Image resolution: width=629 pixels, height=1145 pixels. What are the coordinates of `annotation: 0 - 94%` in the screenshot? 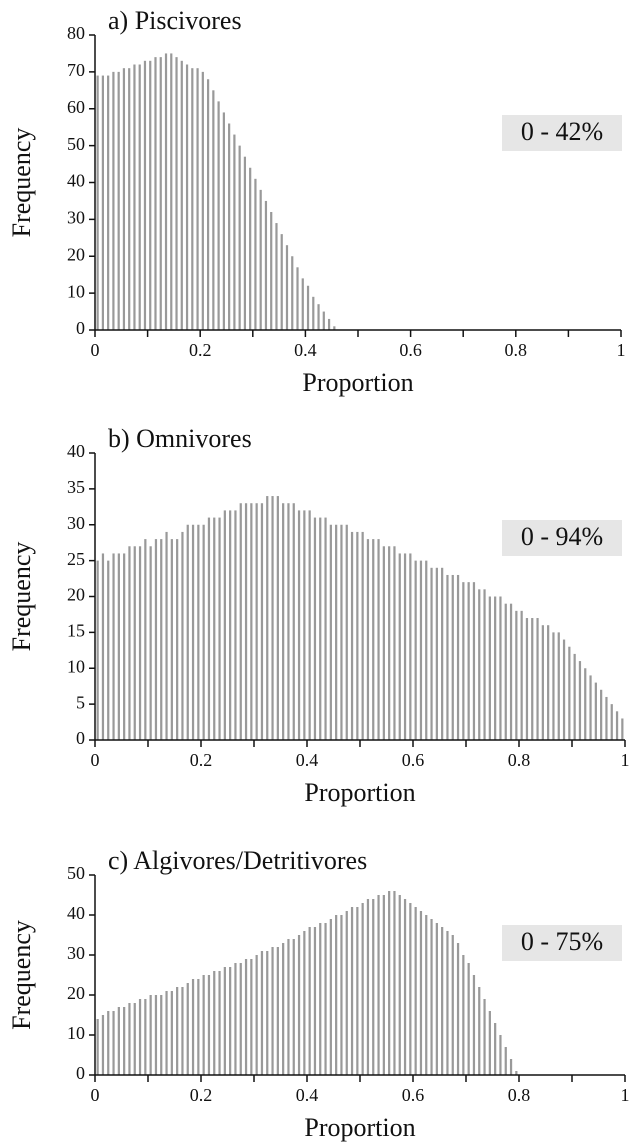 It's located at (562, 536).